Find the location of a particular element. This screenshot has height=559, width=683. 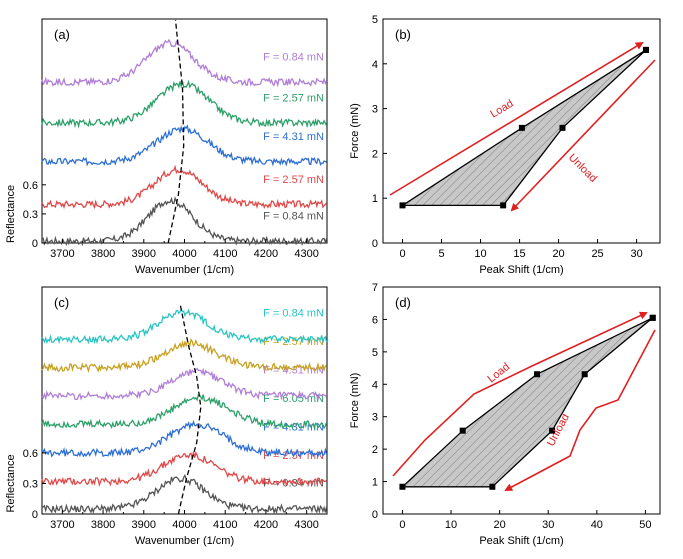

x-tick-label: 50 is located at coordinates (645, 525).